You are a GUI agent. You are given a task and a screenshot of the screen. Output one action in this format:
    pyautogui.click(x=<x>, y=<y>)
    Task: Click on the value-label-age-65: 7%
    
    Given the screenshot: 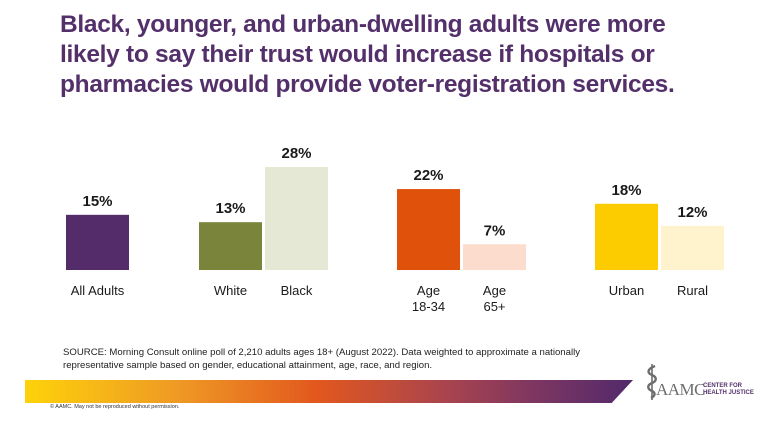 What is the action you would take?
    pyautogui.click(x=495, y=230)
    